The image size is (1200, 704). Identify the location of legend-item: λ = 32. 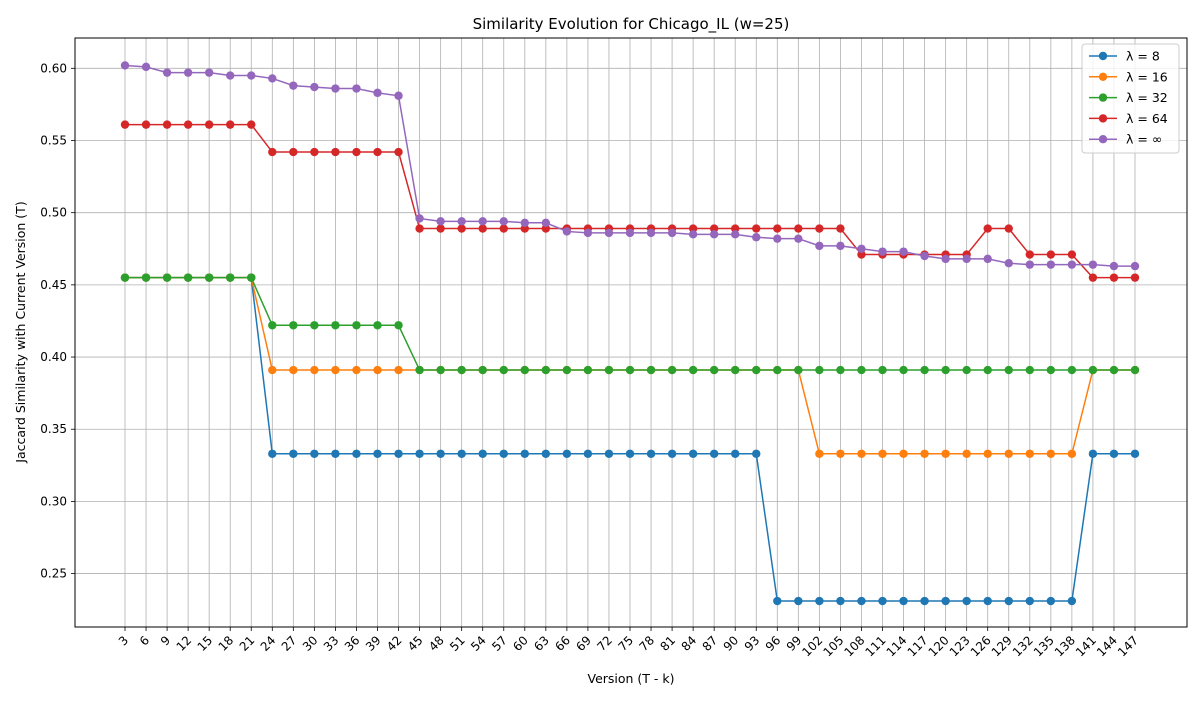
(1128, 97).